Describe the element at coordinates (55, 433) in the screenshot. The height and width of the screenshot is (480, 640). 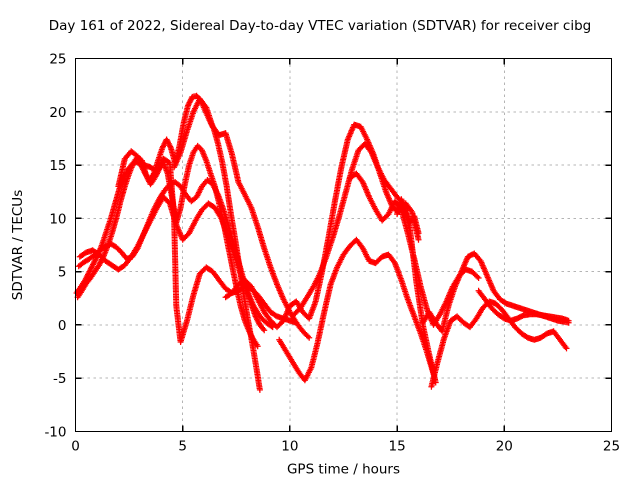
I see `y-tick-label: -10` at that location.